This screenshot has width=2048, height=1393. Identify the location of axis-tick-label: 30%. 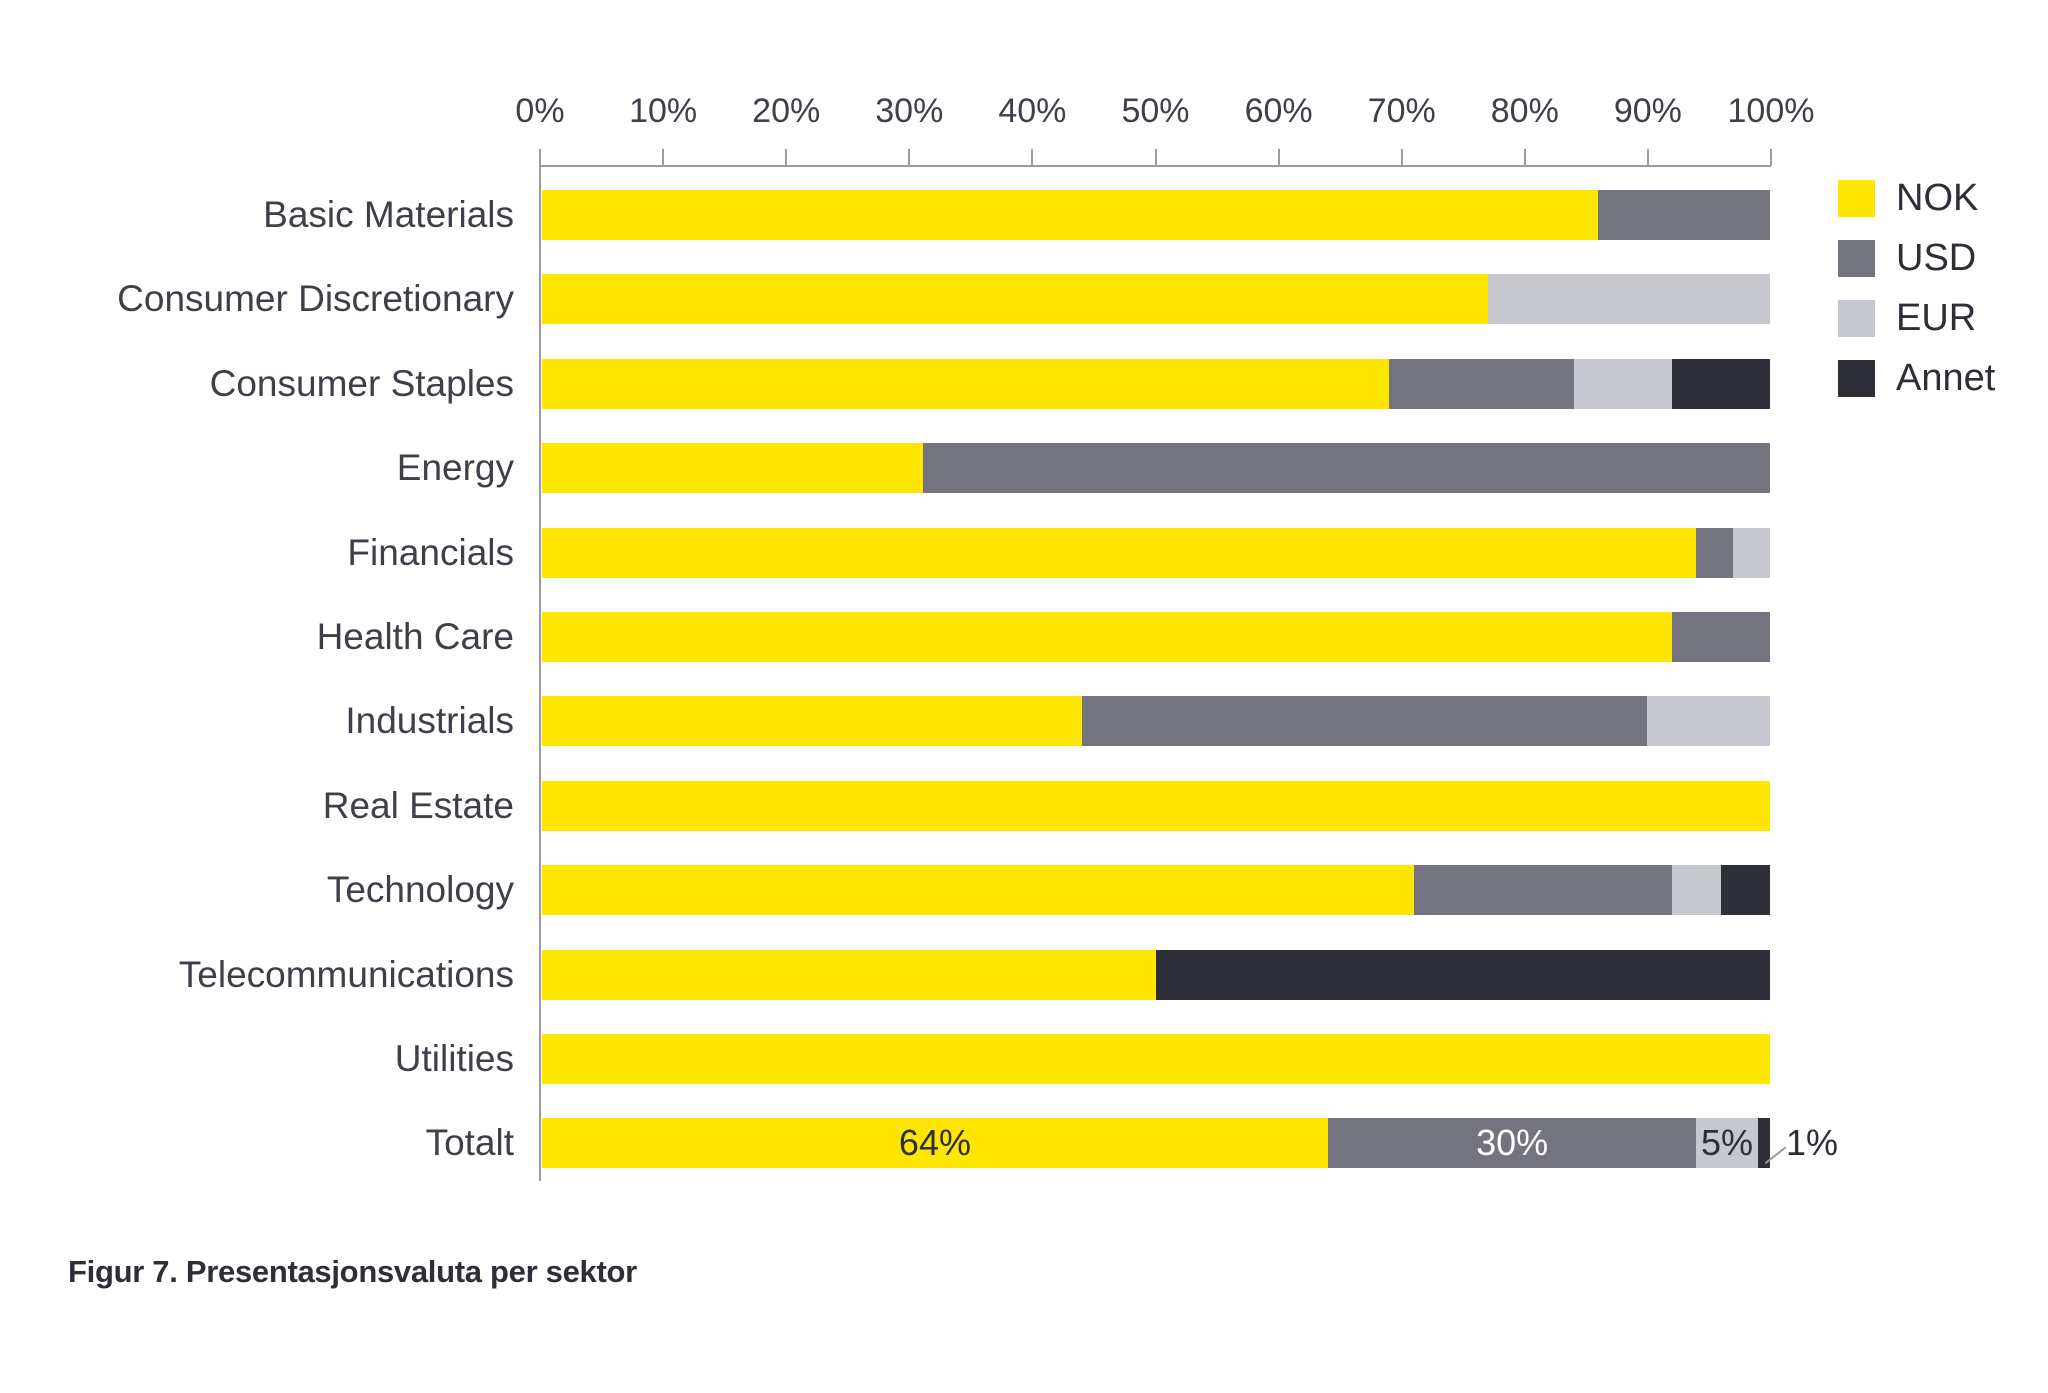
(909, 111).